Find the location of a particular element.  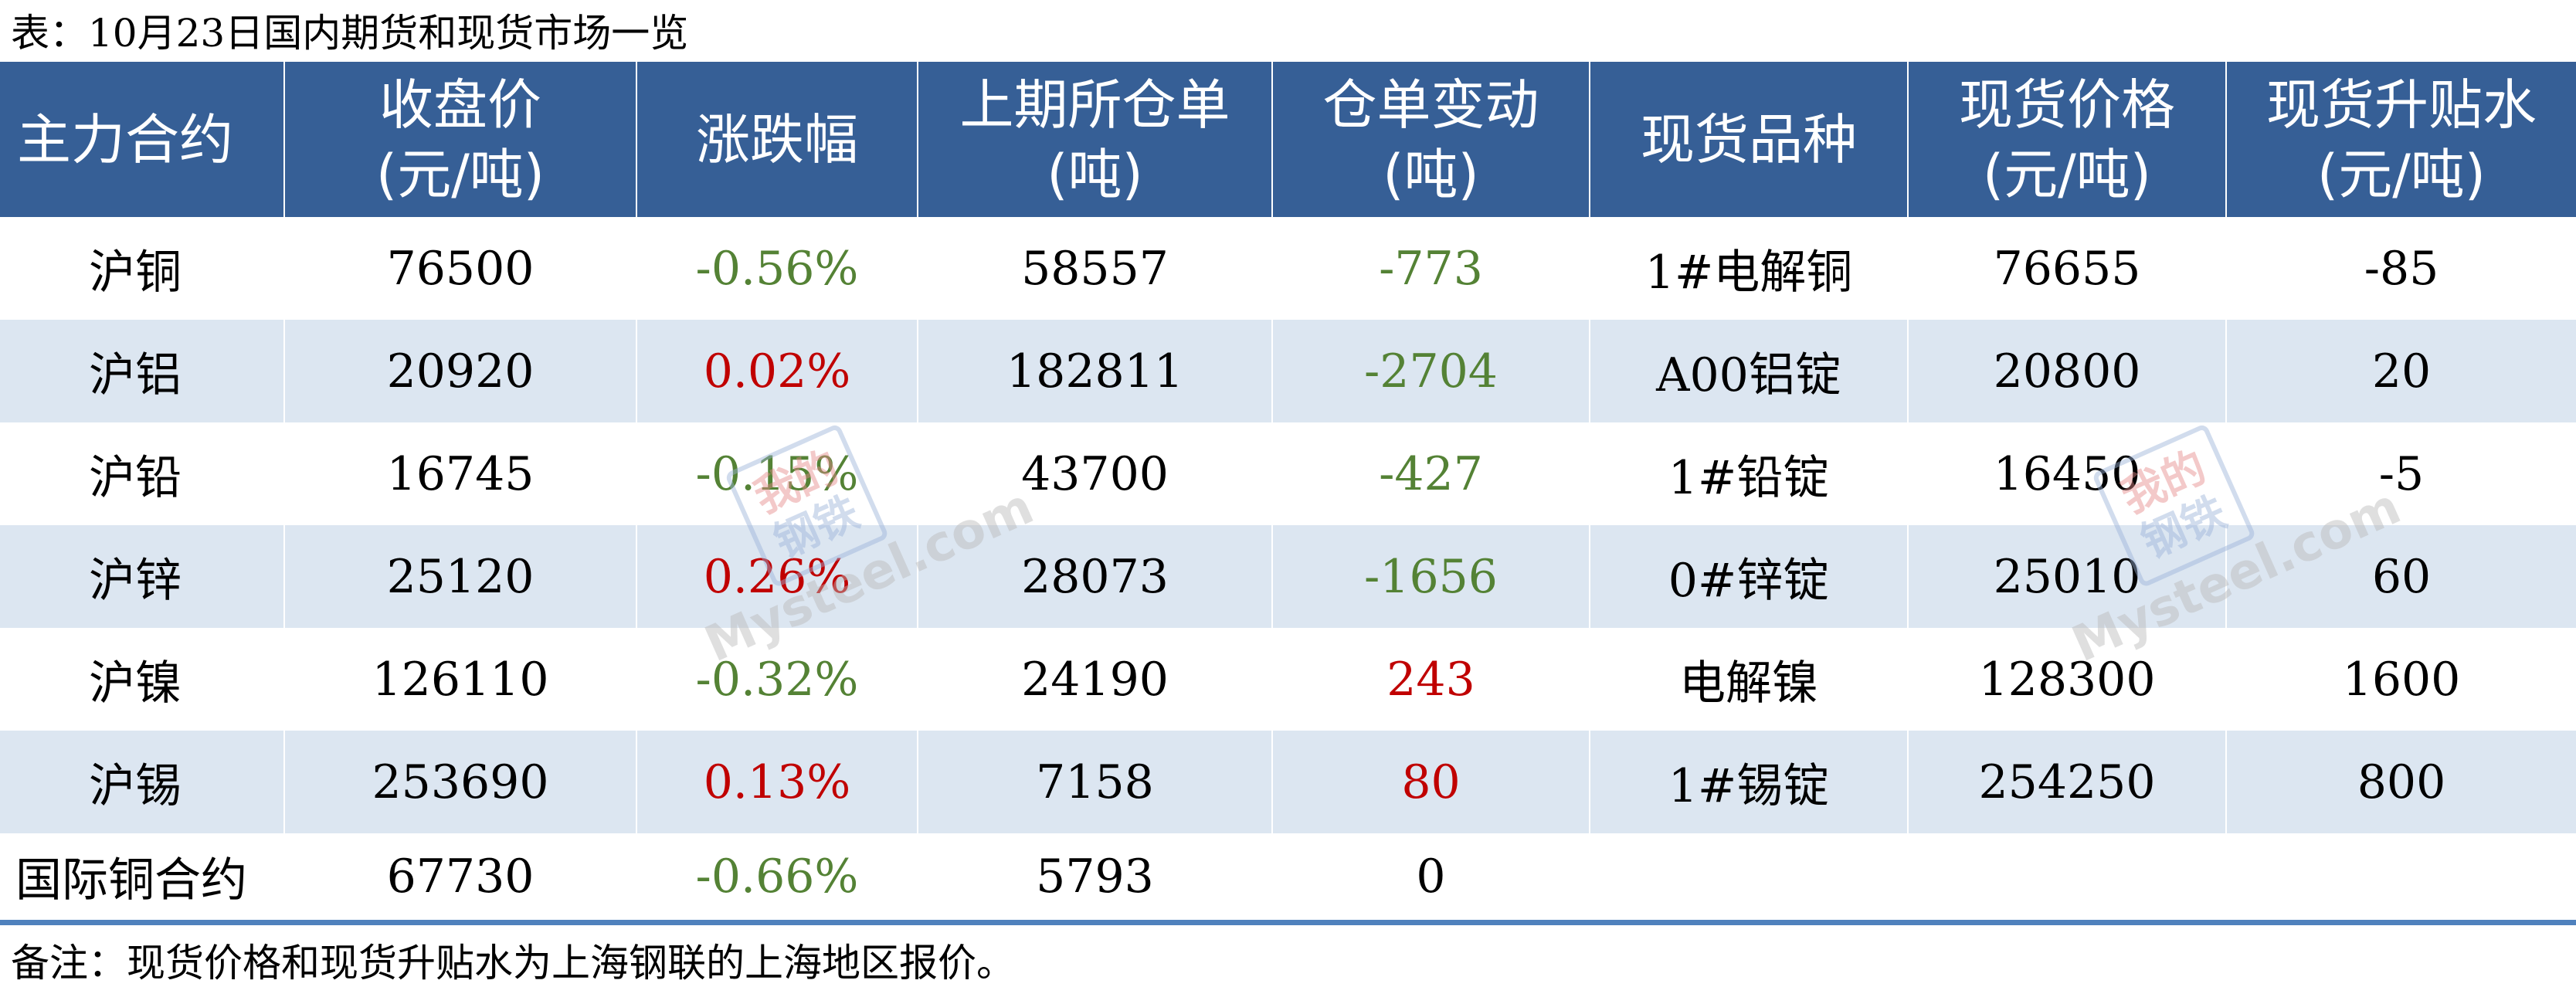

header-contract: 主力合约 is located at coordinates (142, 139).